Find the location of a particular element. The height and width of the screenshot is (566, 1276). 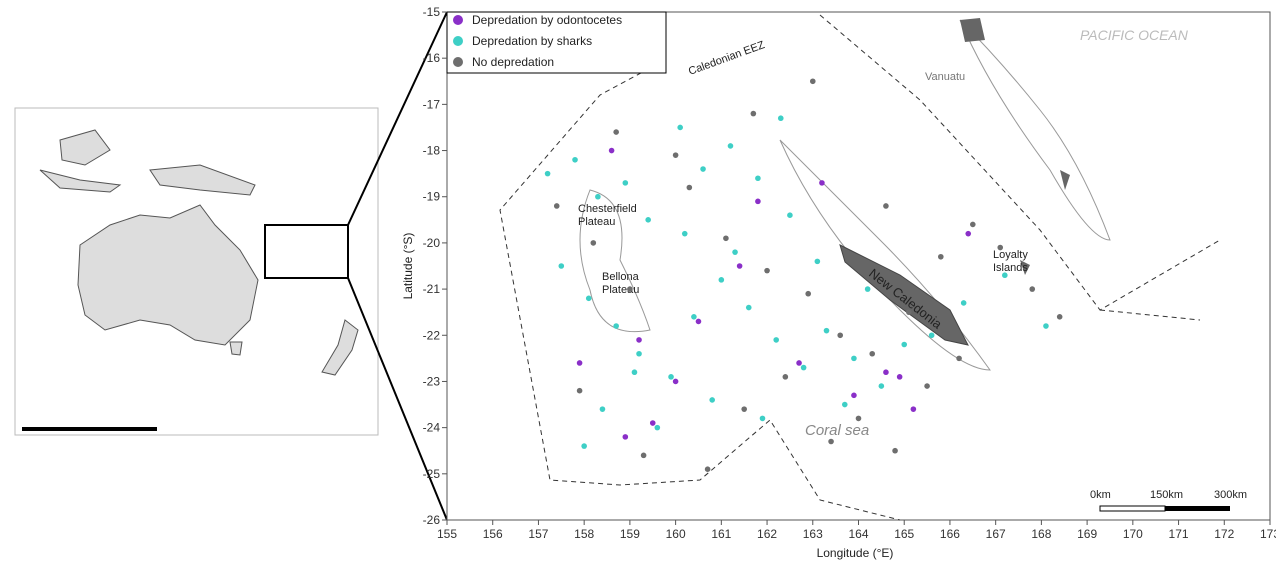

legend-label: Depredation by odontocetes is located at coordinates (547, 20).